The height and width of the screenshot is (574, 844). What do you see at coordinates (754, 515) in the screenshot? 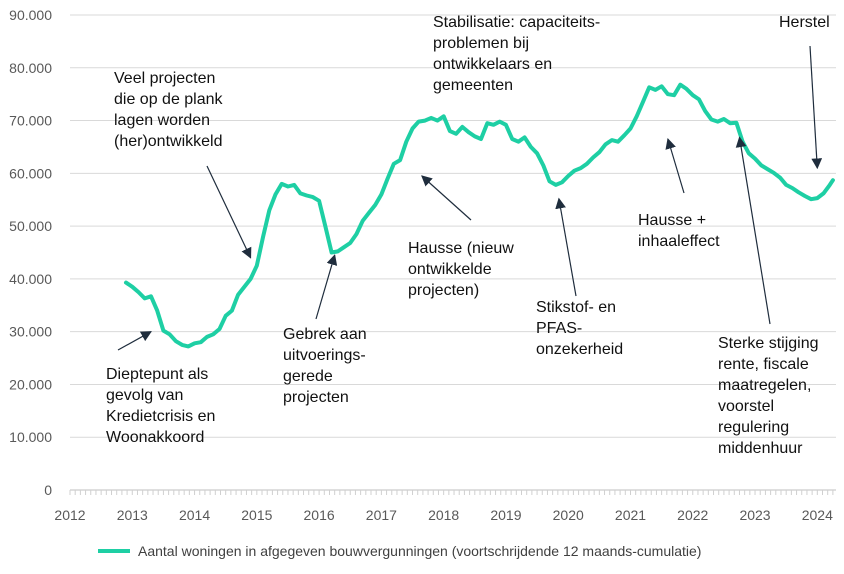
I see `x-tick-label: 2023` at bounding box center [754, 515].